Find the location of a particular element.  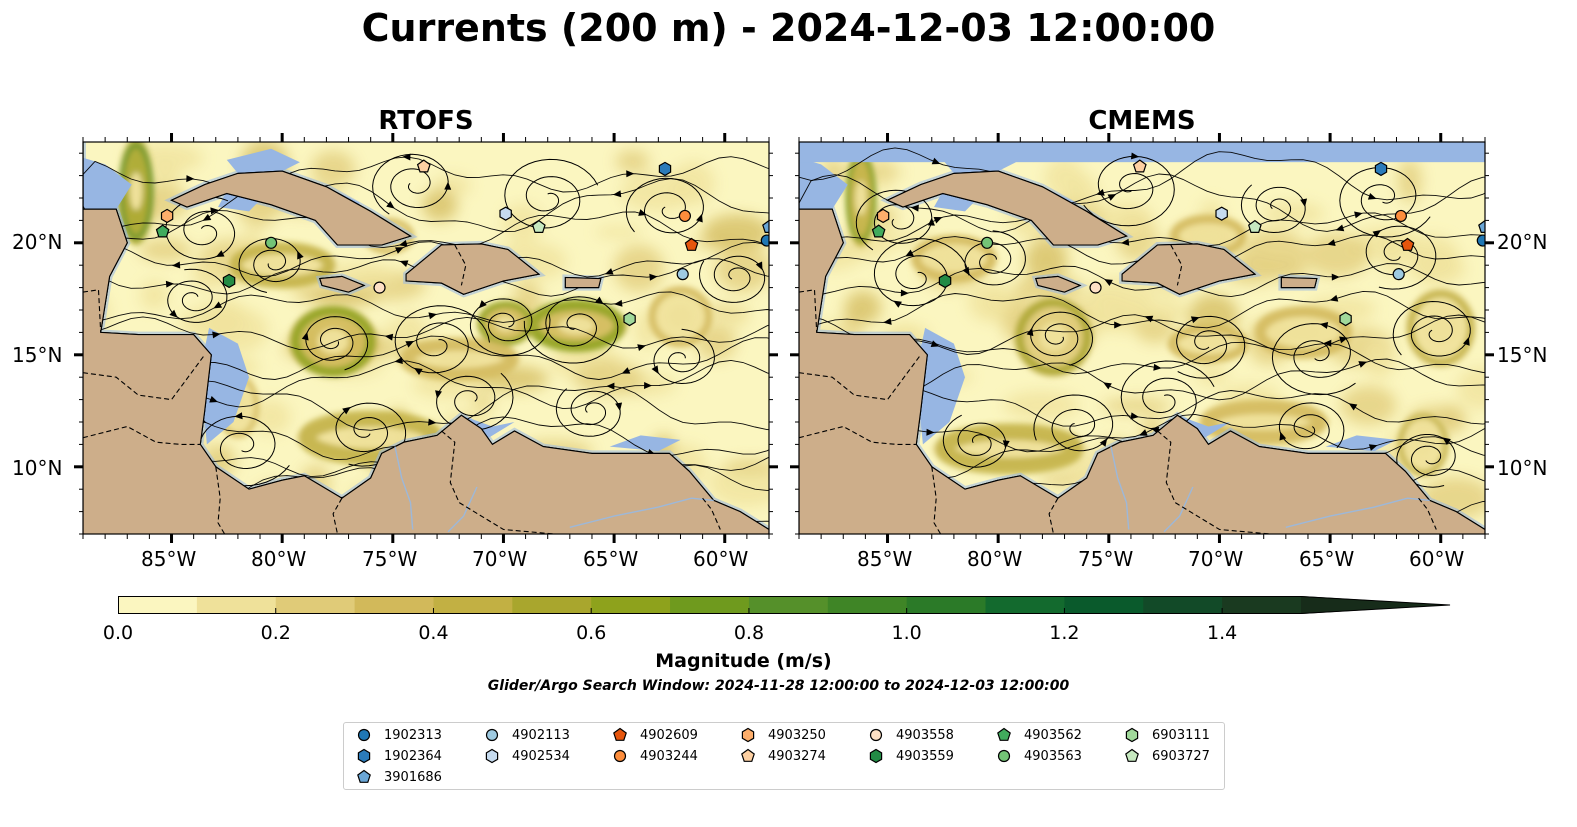

legend-item-4902534: 4902534 is located at coordinates (527, 756).